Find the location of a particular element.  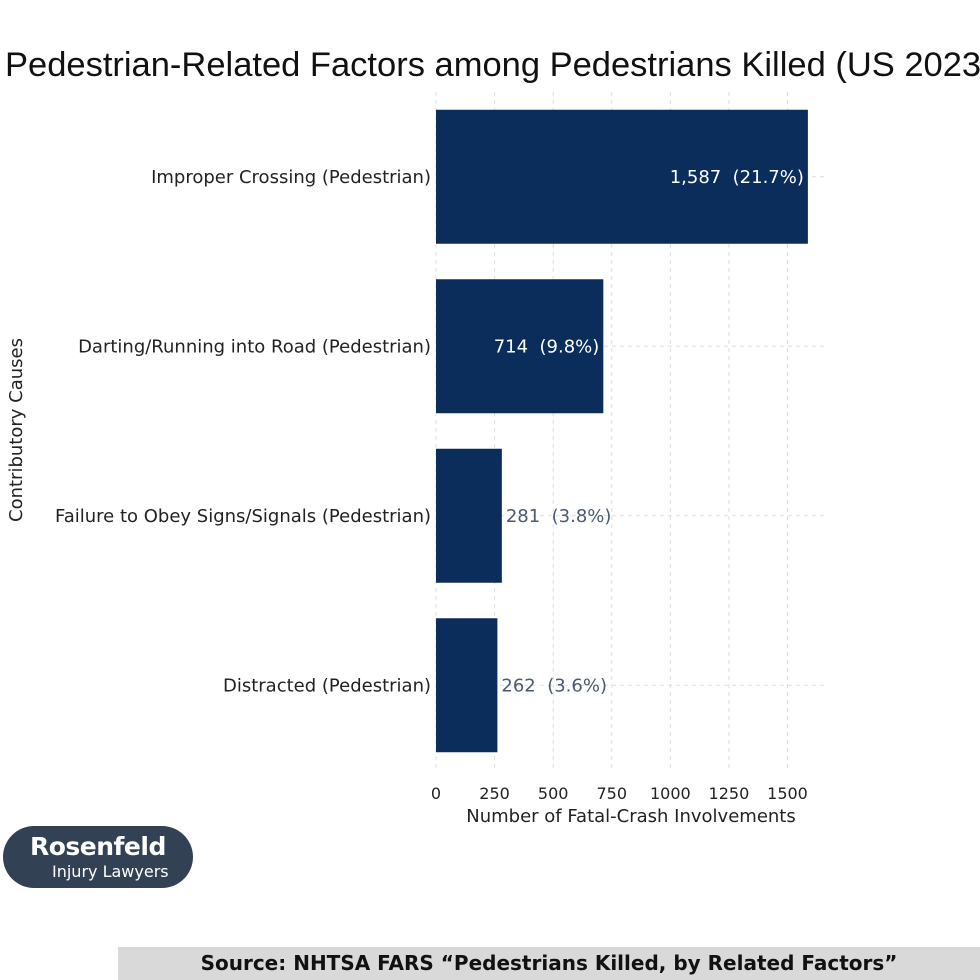

category-label: Darting/Running into Road (Pedestrian) is located at coordinates (254, 346).